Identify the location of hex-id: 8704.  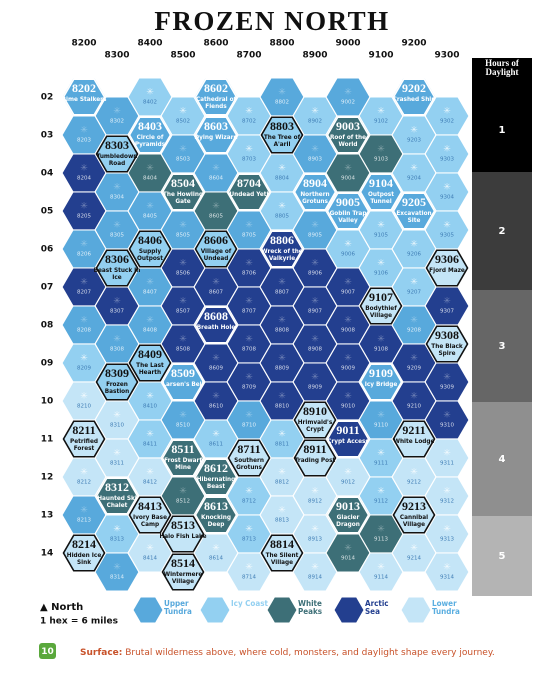
(249, 183).